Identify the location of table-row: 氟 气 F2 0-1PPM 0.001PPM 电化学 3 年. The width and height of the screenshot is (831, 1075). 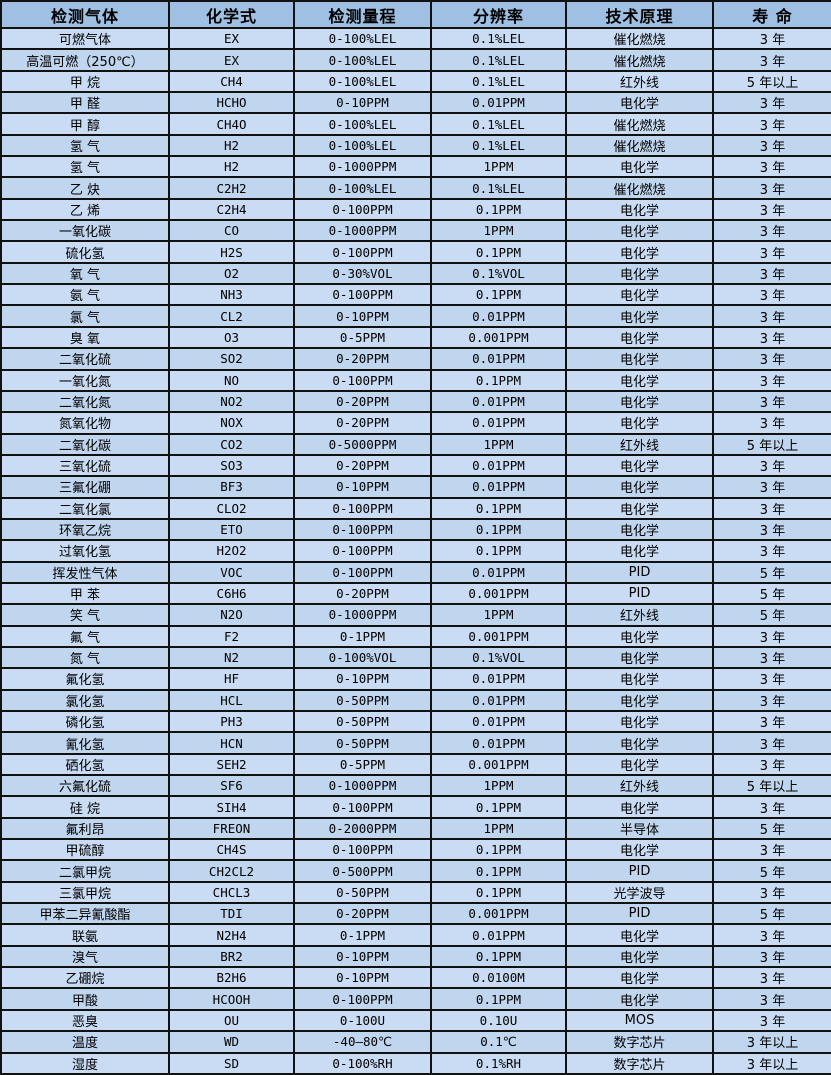
(415, 636).